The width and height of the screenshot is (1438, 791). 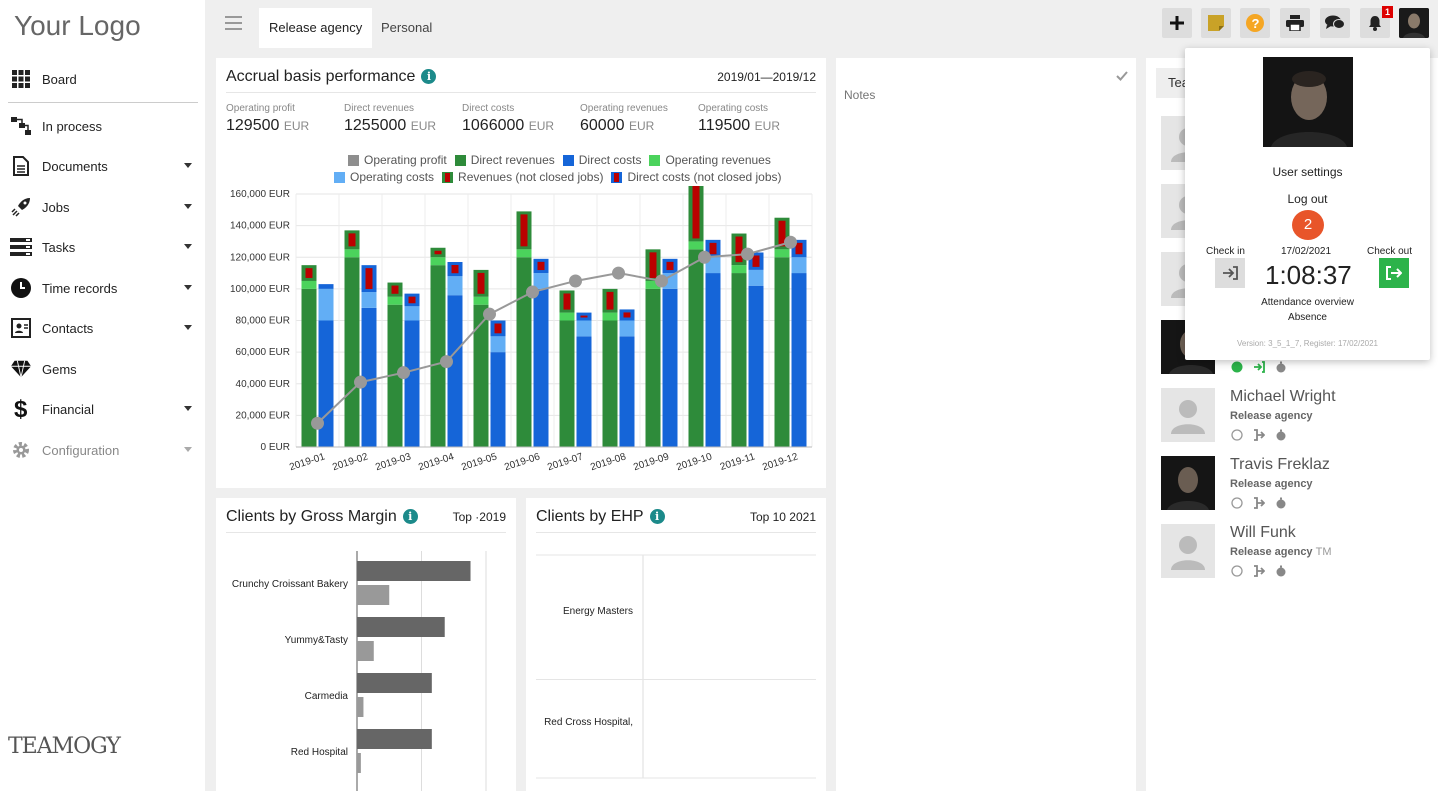 I want to click on check-out-button, so click(x=1394, y=273).